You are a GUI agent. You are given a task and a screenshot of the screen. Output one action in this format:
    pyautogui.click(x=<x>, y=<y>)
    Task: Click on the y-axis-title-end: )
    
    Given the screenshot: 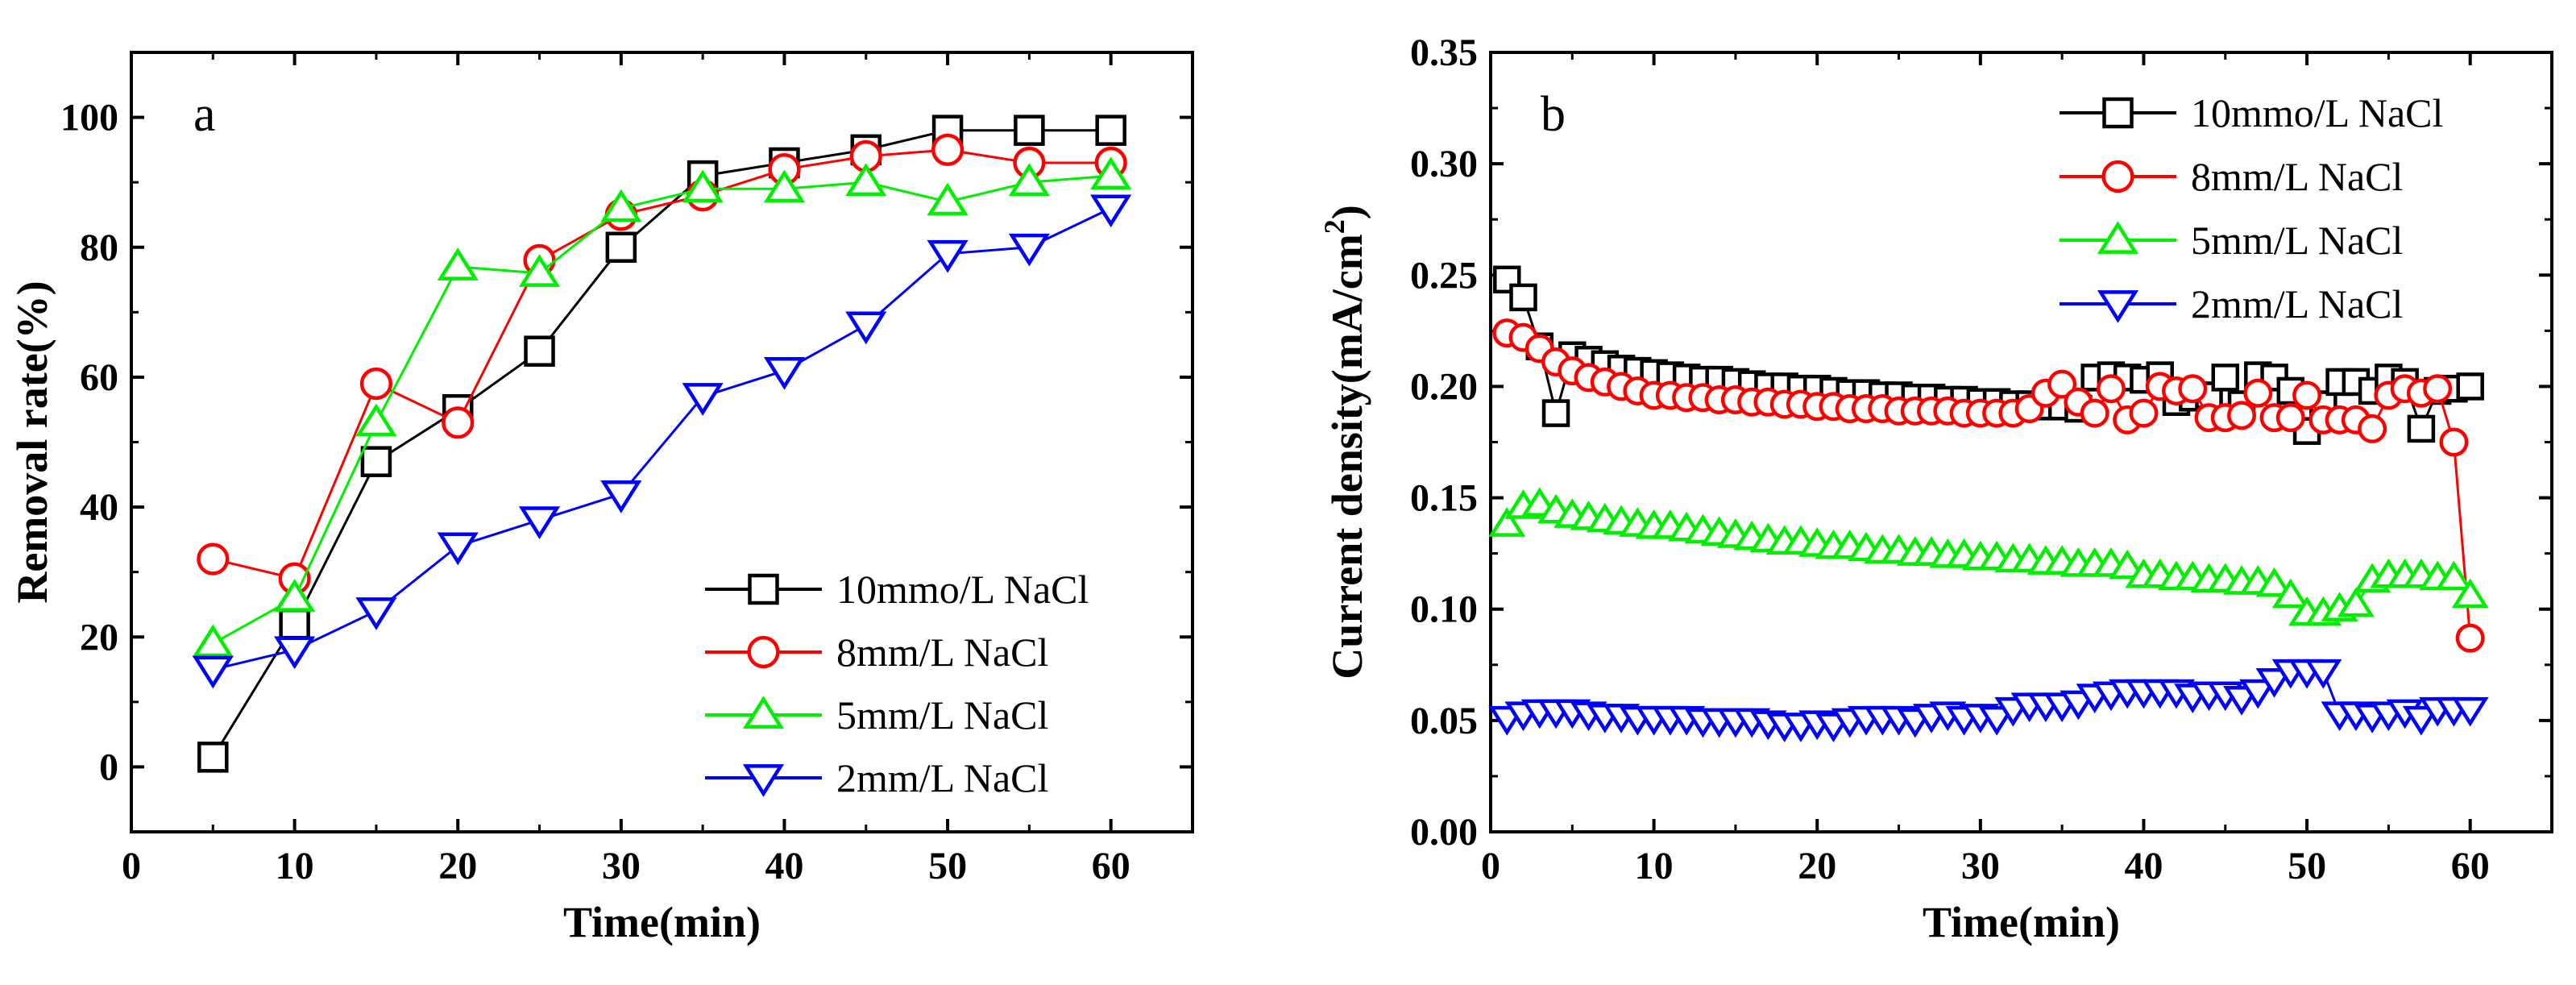 What is the action you would take?
    pyautogui.click(x=1347, y=212)
    